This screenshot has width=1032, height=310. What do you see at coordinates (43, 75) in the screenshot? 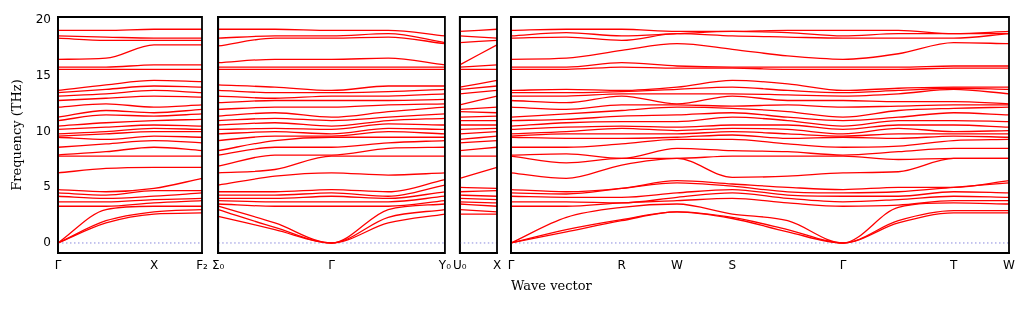
I see `y-tick-label: 15` at bounding box center [43, 75].